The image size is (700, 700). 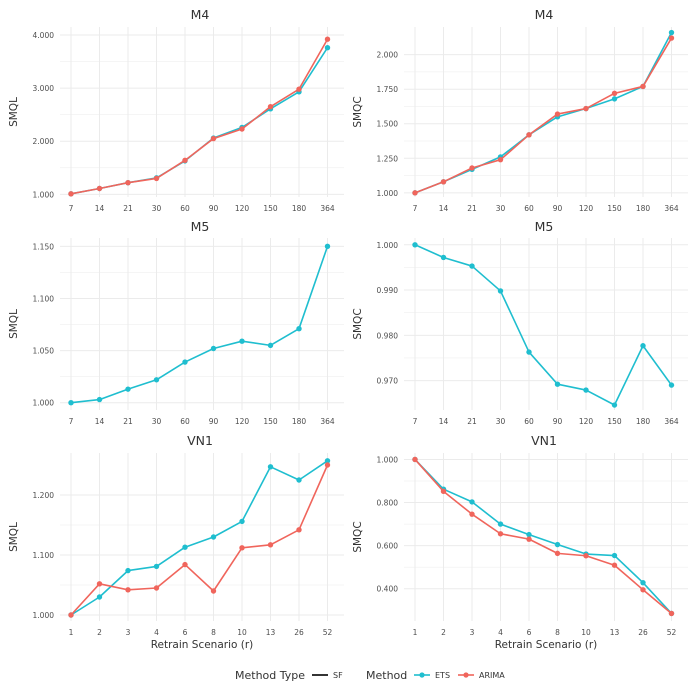 I want to click on y-tick-label: 3.000, so click(x=44, y=88).